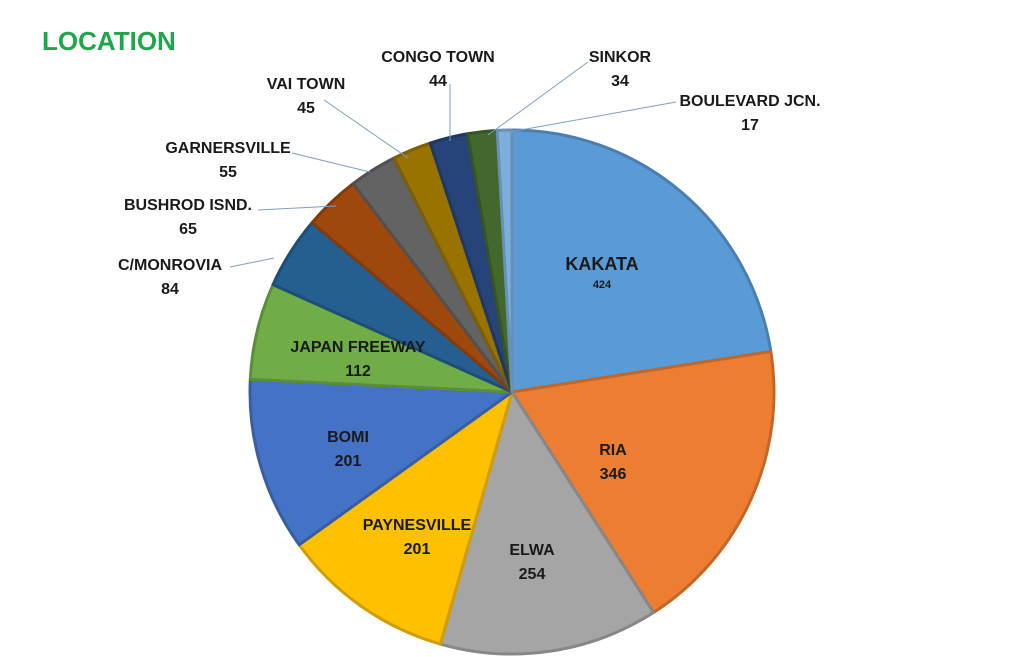 The width and height of the screenshot is (1024, 657). Describe the element at coordinates (188, 205) in the screenshot. I see `slice-label-bushrod-isnd: BUSHROD ISND.` at that location.